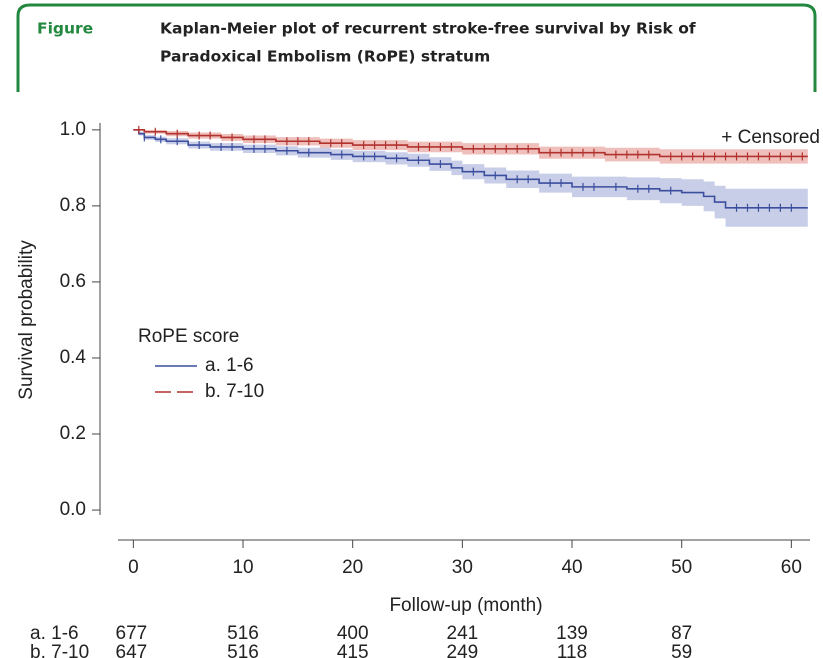 The height and width of the screenshot is (658, 823). Describe the element at coordinates (462, 567) in the screenshot. I see `x-tick-label: 30` at that location.